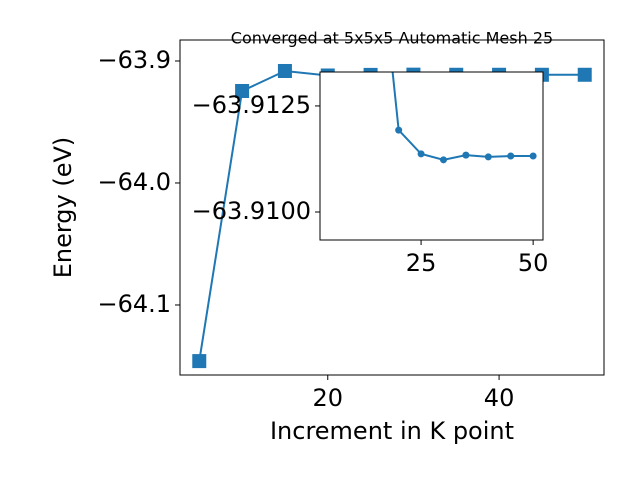  I want to click on y-tick-label: −63.9125, so click(251, 105).